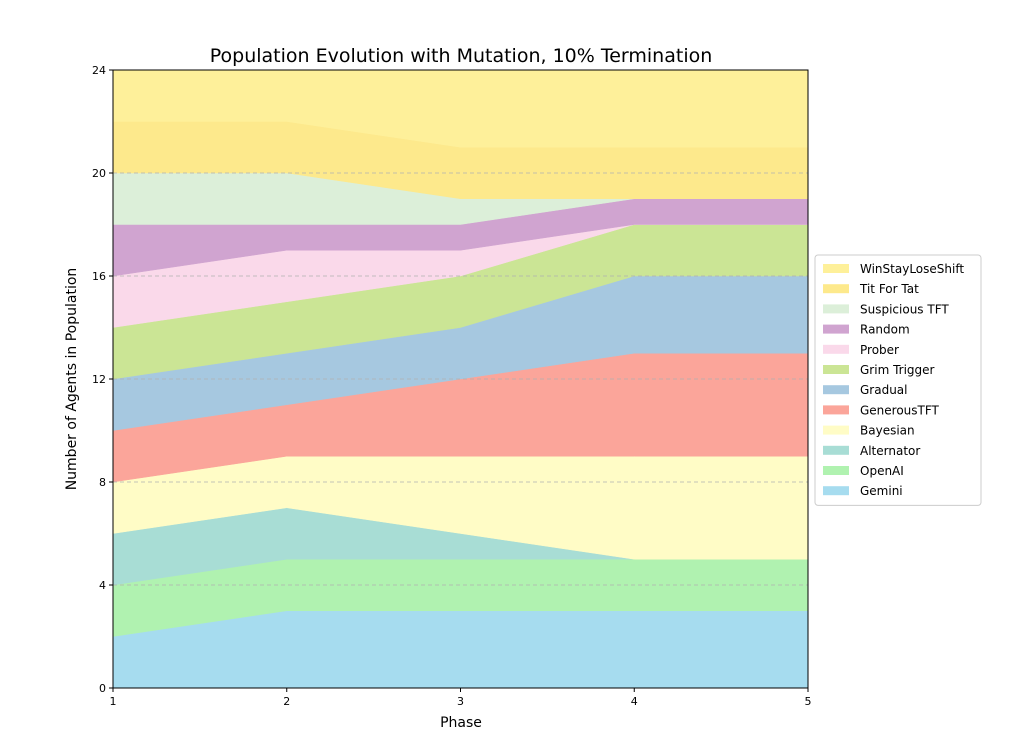 This screenshot has width=1024, height=754. What do you see at coordinates (889, 289) in the screenshot?
I see `legend-label: Tit For Tat` at bounding box center [889, 289].